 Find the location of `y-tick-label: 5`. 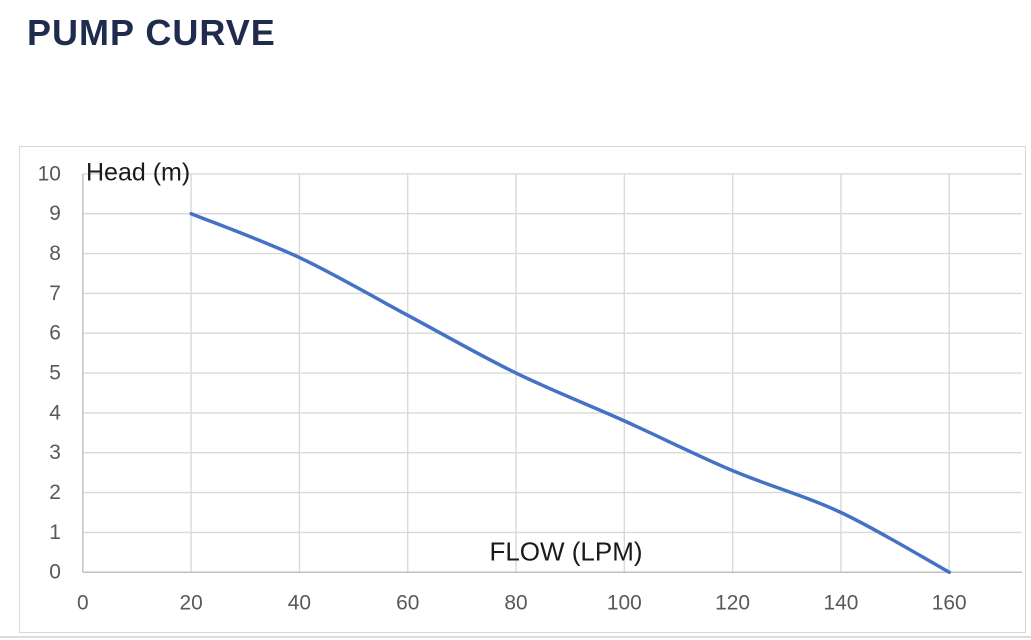

y-tick-label: 5 is located at coordinates (55, 373).